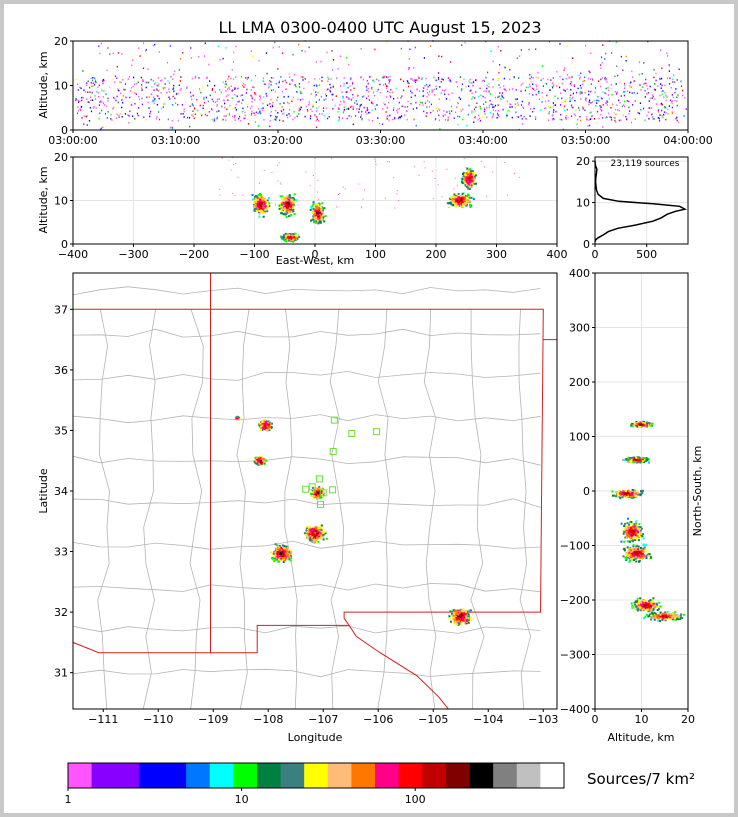 Image resolution: width=738 pixels, height=817 pixels. I want to click on county-line, so click(307, 545).